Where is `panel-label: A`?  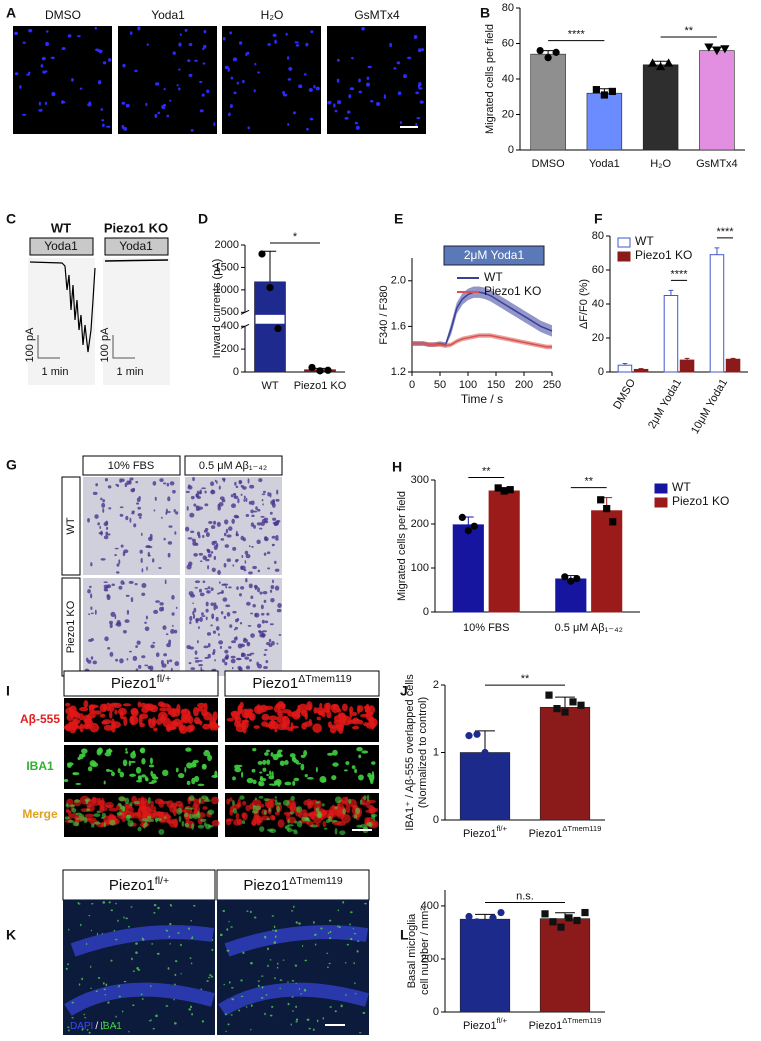 panel-label: A is located at coordinates (11, 13).